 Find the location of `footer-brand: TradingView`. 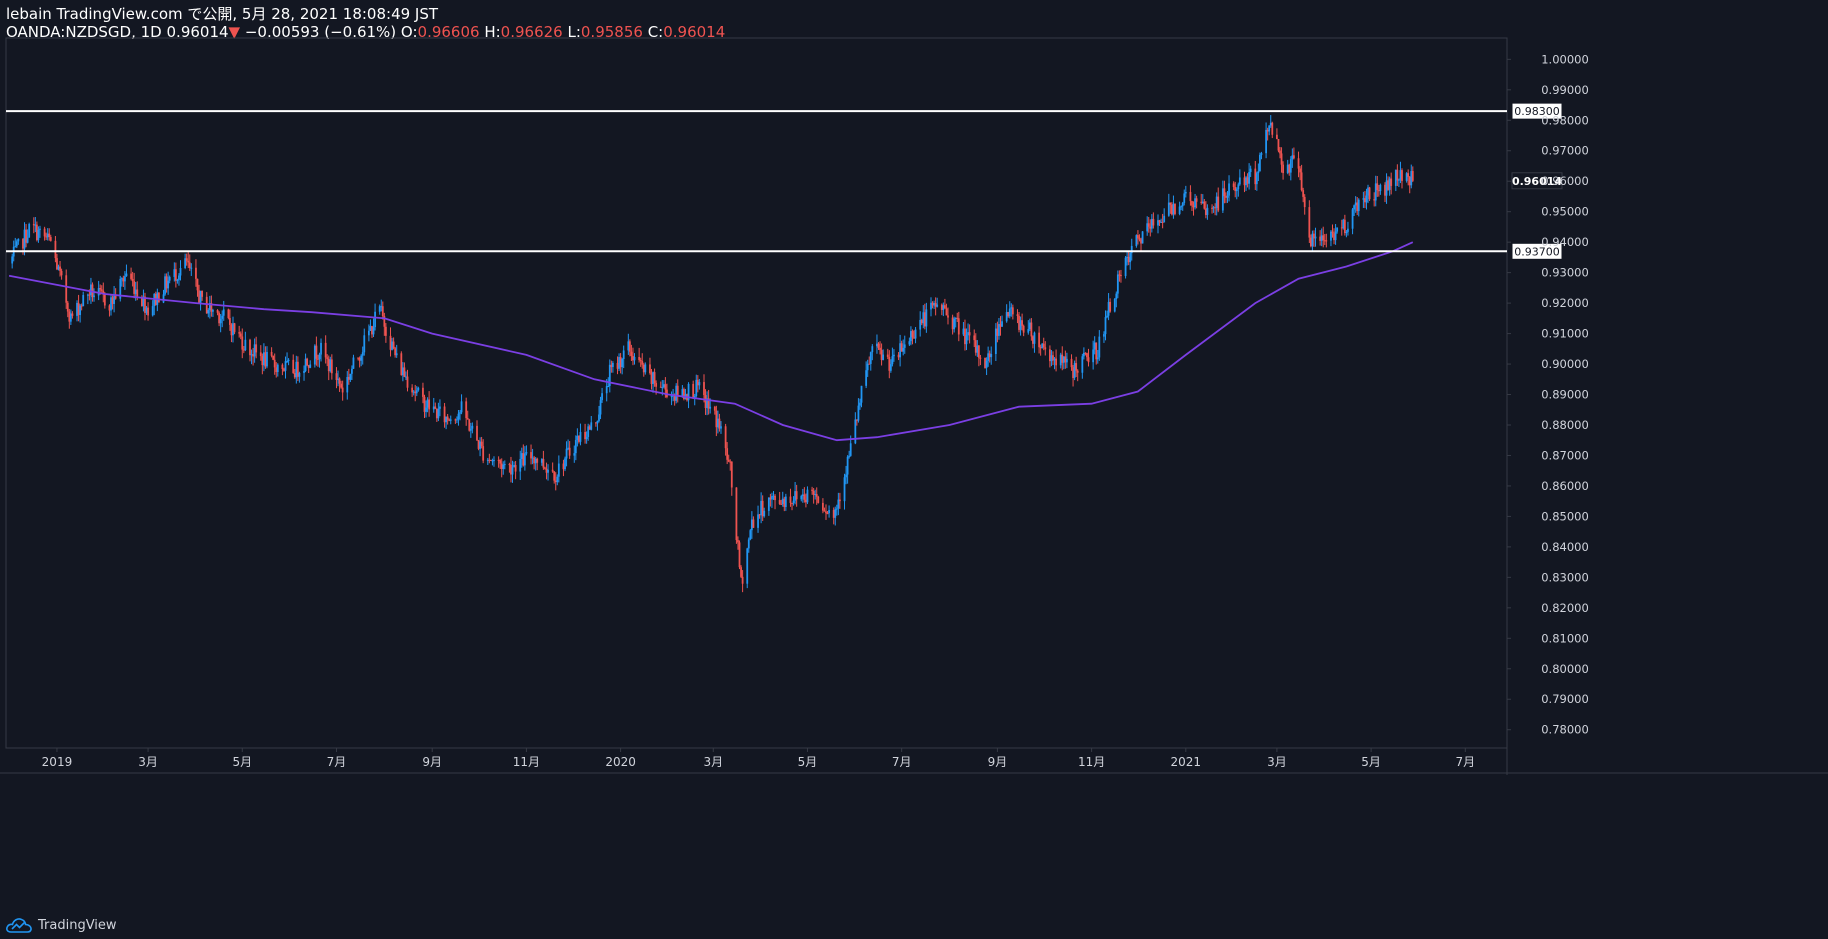

footer-brand: TradingView is located at coordinates (61, 925).